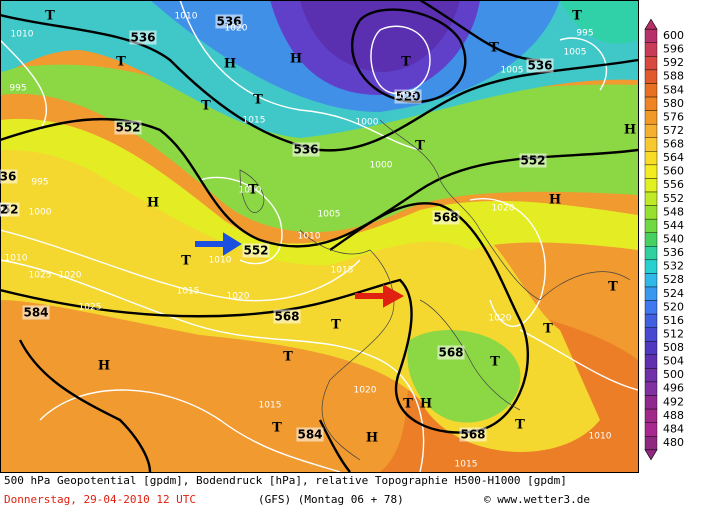 The width and height of the screenshot is (704, 513). I want to click on legend-label: 540, so click(673, 239).